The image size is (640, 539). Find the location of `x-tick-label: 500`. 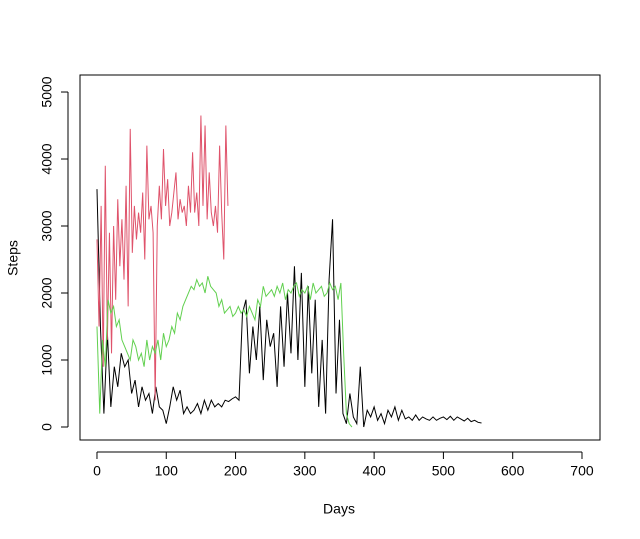

x-tick-label: 500 is located at coordinates (444, 471).